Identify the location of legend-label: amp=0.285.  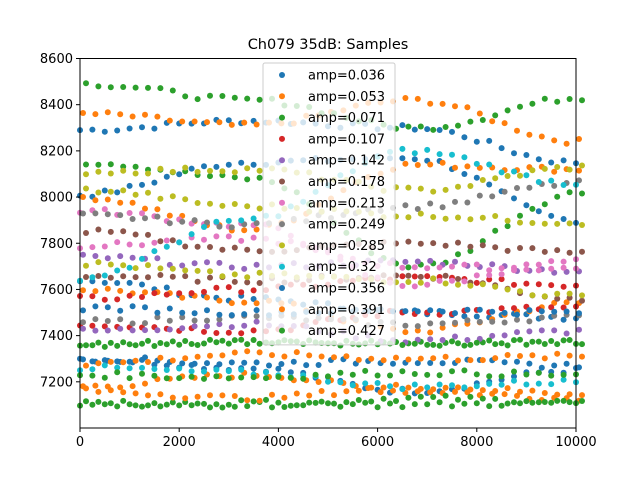
(346, 246).